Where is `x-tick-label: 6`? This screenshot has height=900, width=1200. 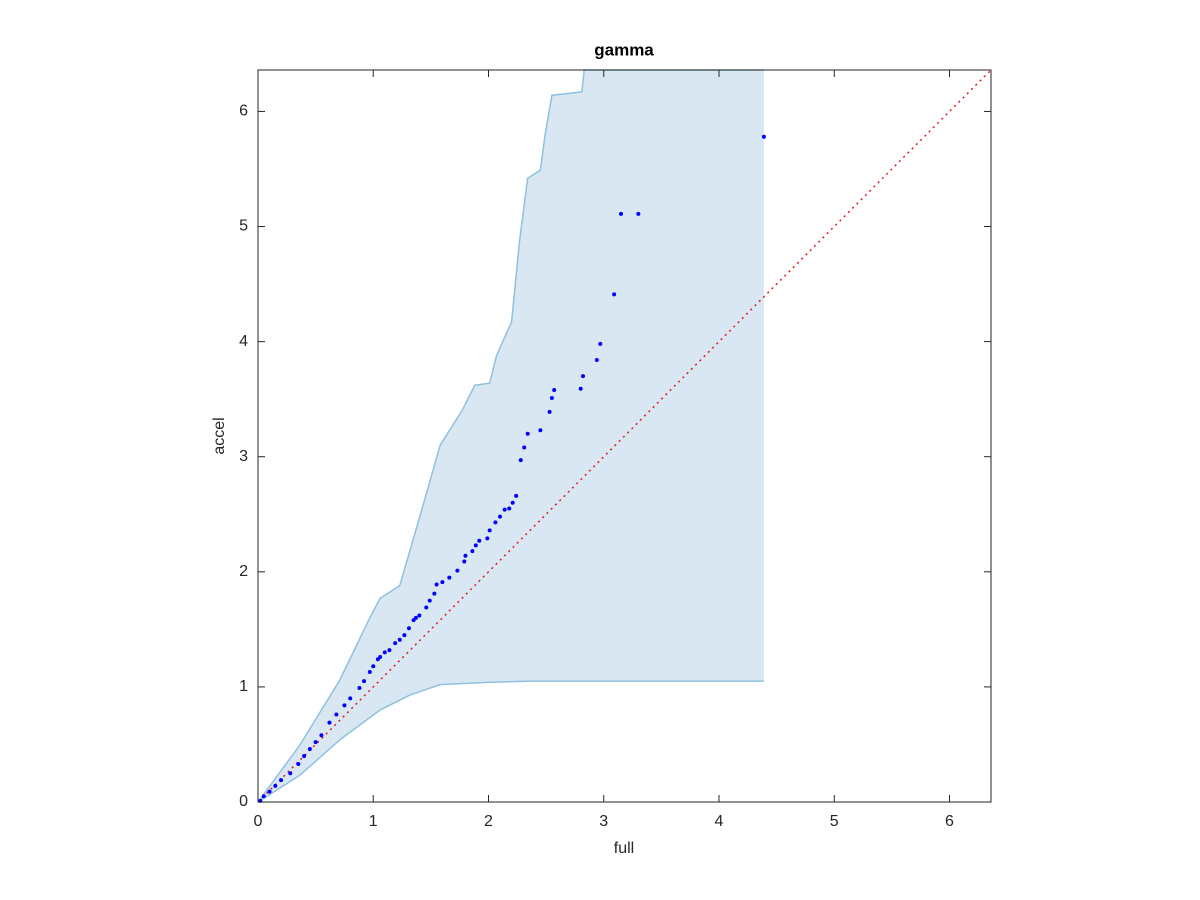 x-tick-label: 6 is located at coordinates (949, 821).